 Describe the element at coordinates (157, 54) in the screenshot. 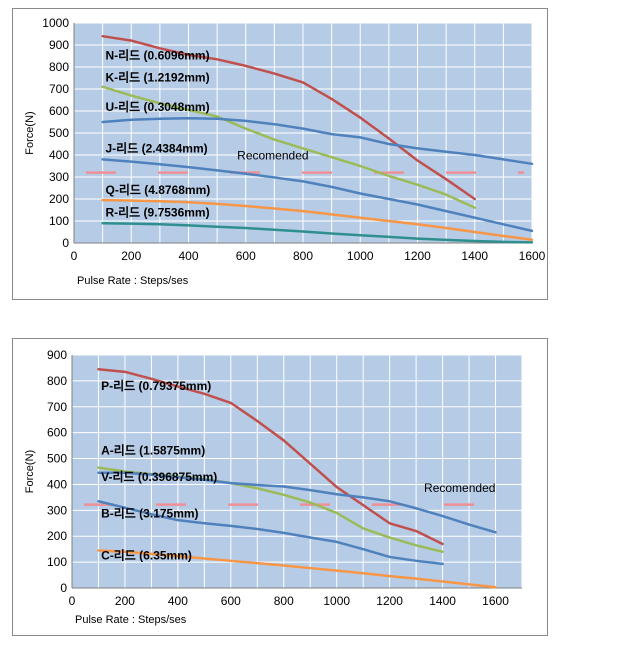

I see `series-label: N-리드 (0.6096mm)` at that location.